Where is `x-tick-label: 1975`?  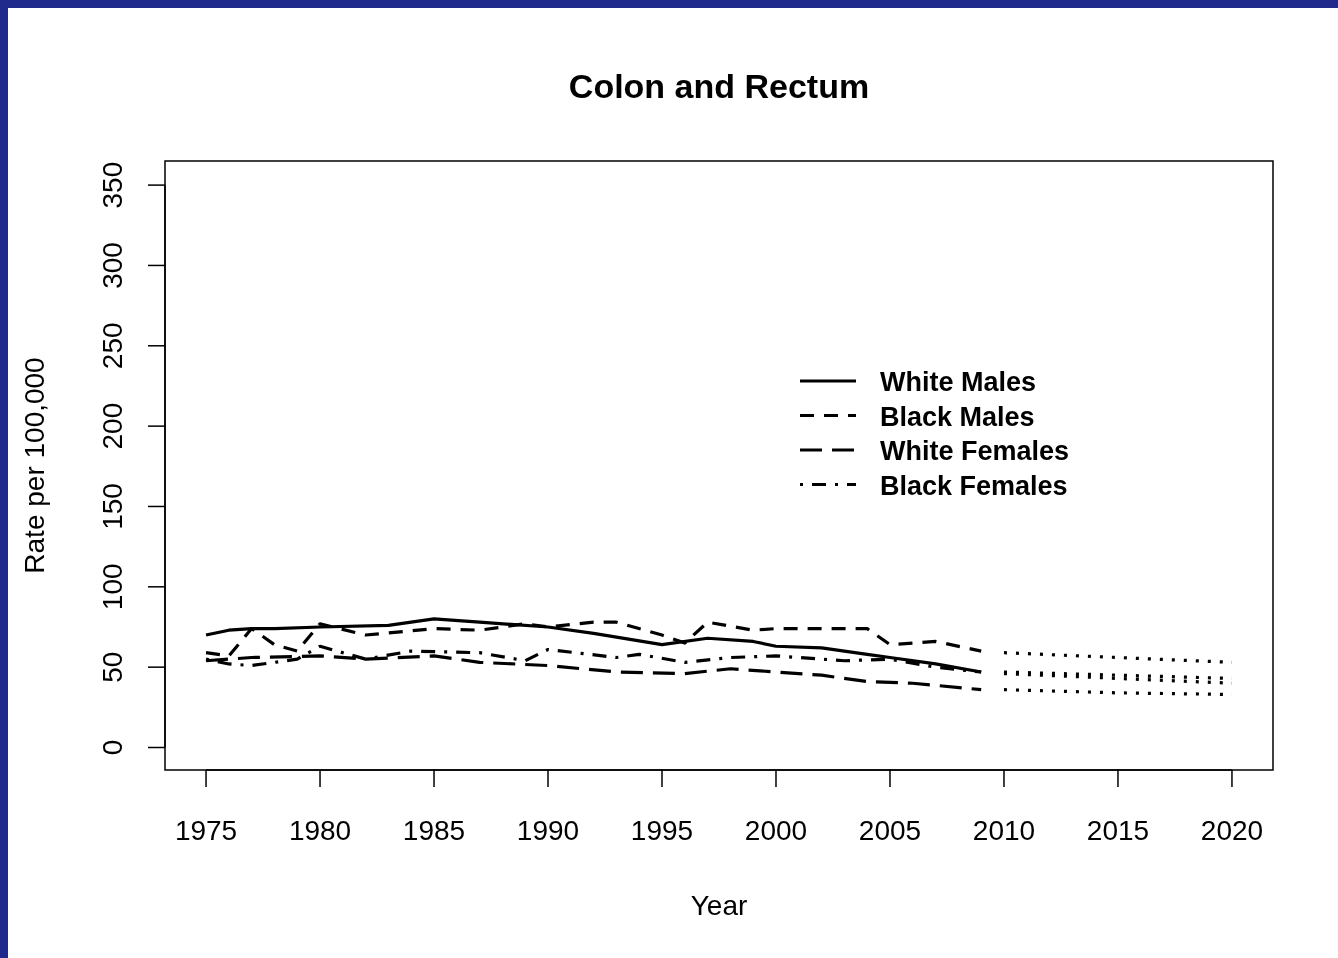 x-tick-label: 1975 is located at coordinates (206, 830).